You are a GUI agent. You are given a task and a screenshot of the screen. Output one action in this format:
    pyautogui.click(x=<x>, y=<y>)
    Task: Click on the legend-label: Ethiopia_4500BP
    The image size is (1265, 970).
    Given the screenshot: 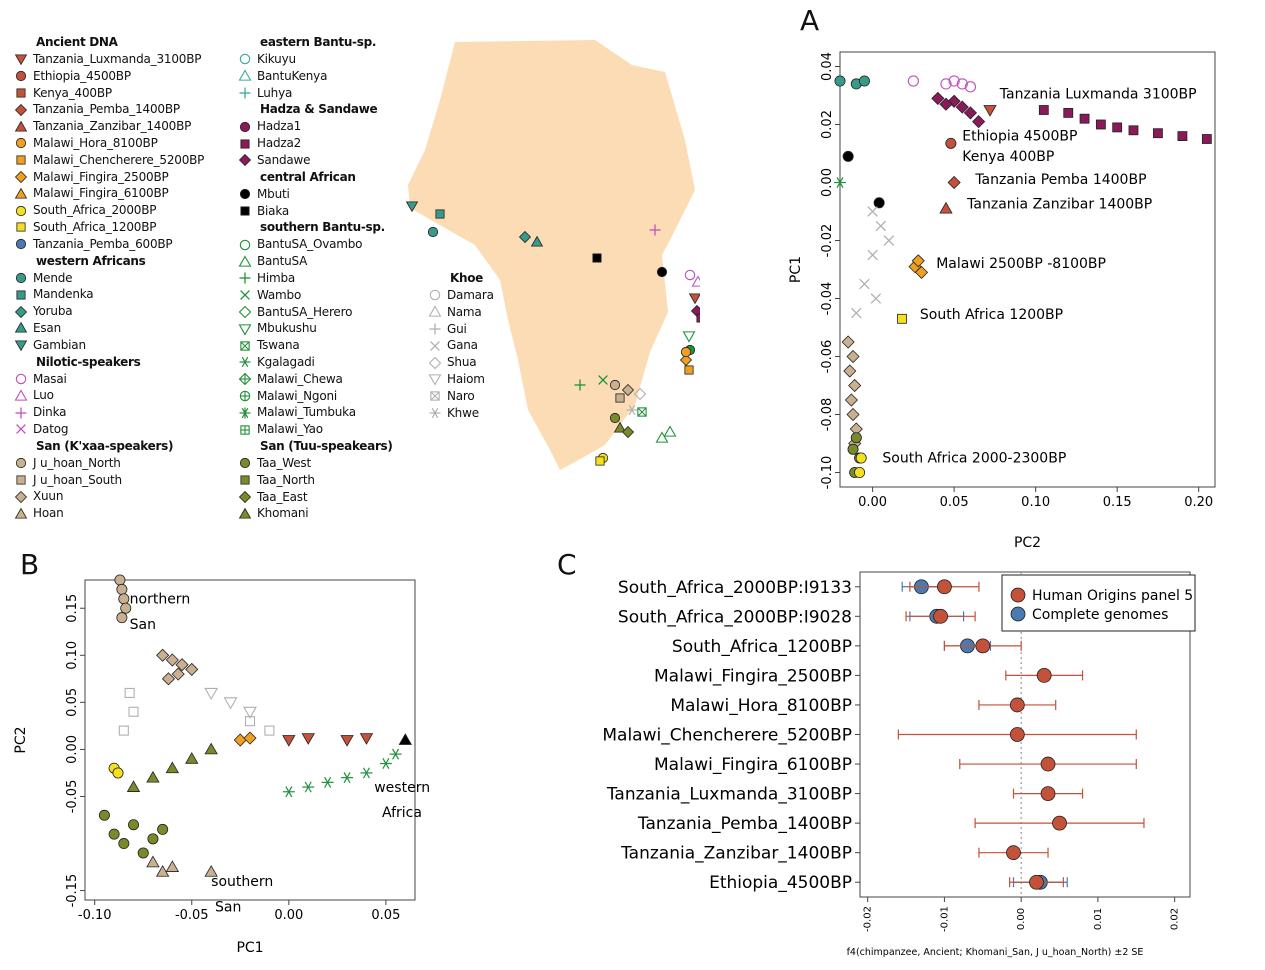 What is the action you would take?
    pyautogui.click(x=82, y=75)
    